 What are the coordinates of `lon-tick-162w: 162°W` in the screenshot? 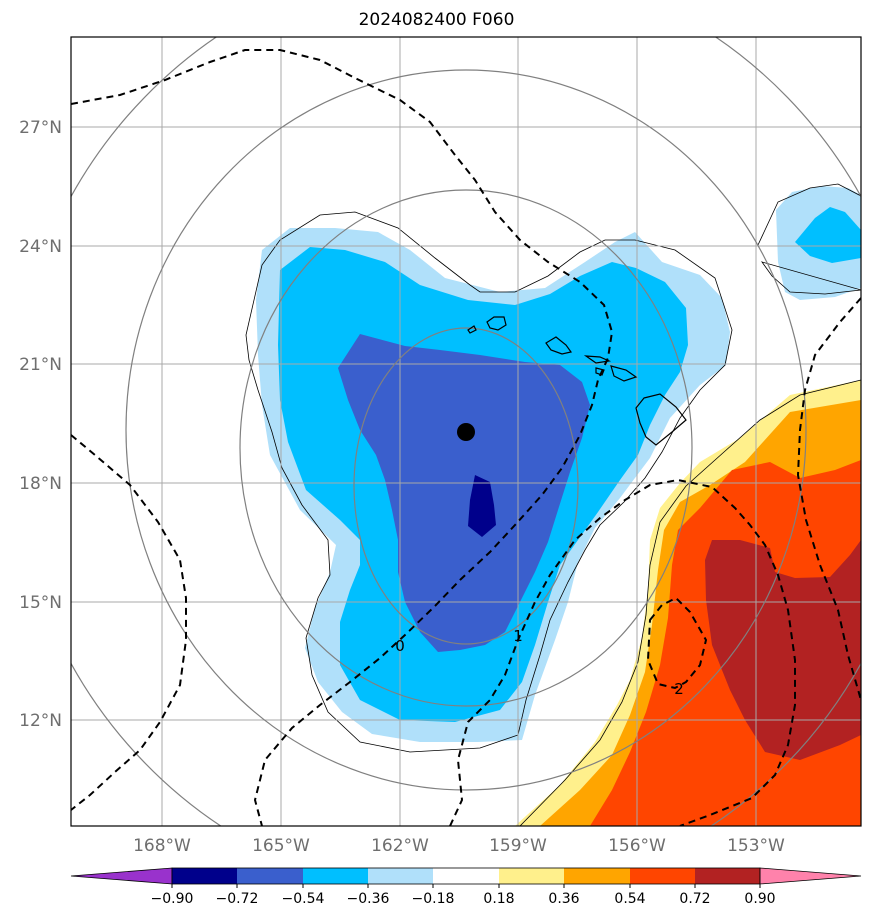 It's located at (400, 846).